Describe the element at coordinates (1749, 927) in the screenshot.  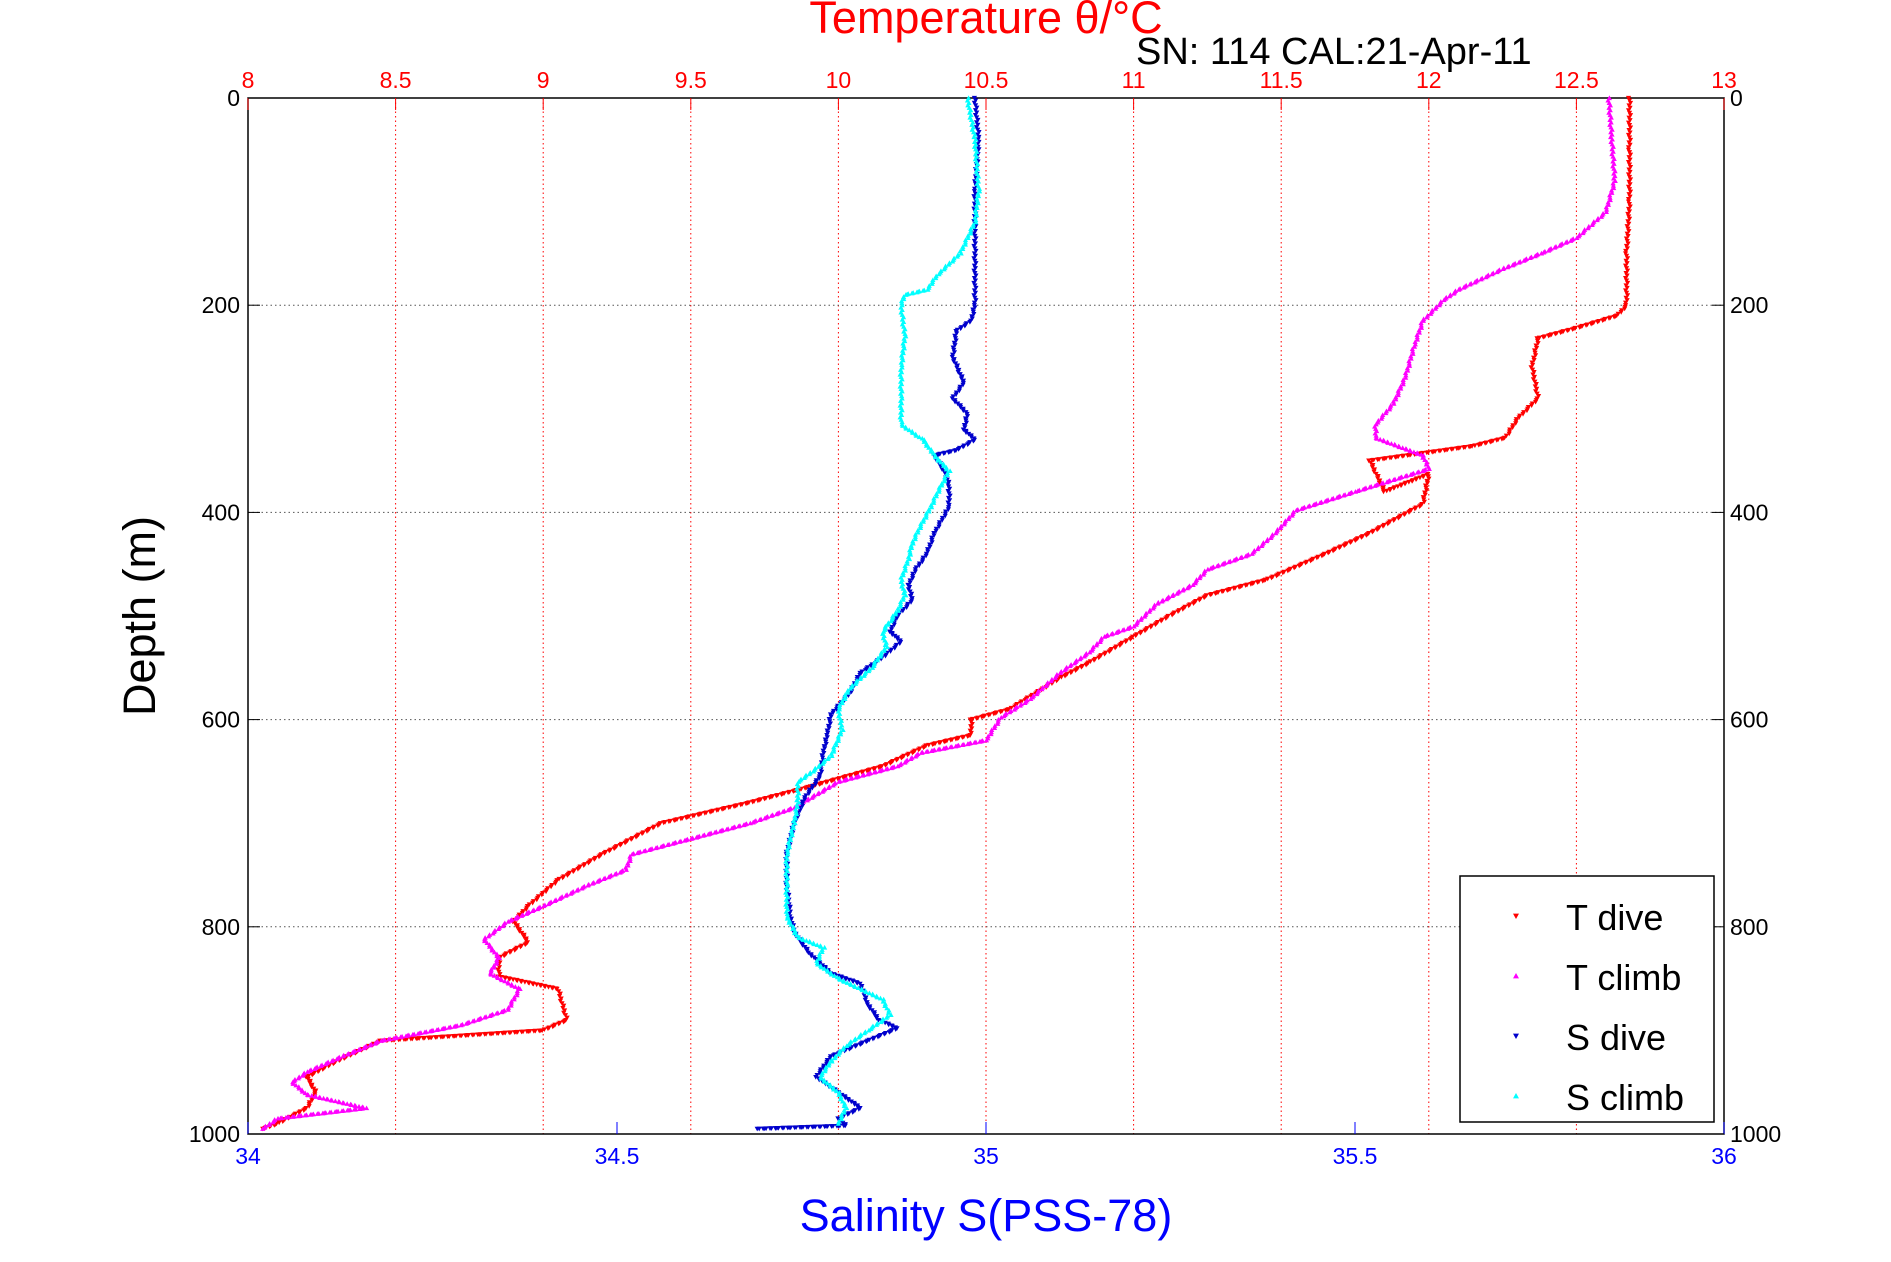
I see `right-tick-label: 800` at that location.